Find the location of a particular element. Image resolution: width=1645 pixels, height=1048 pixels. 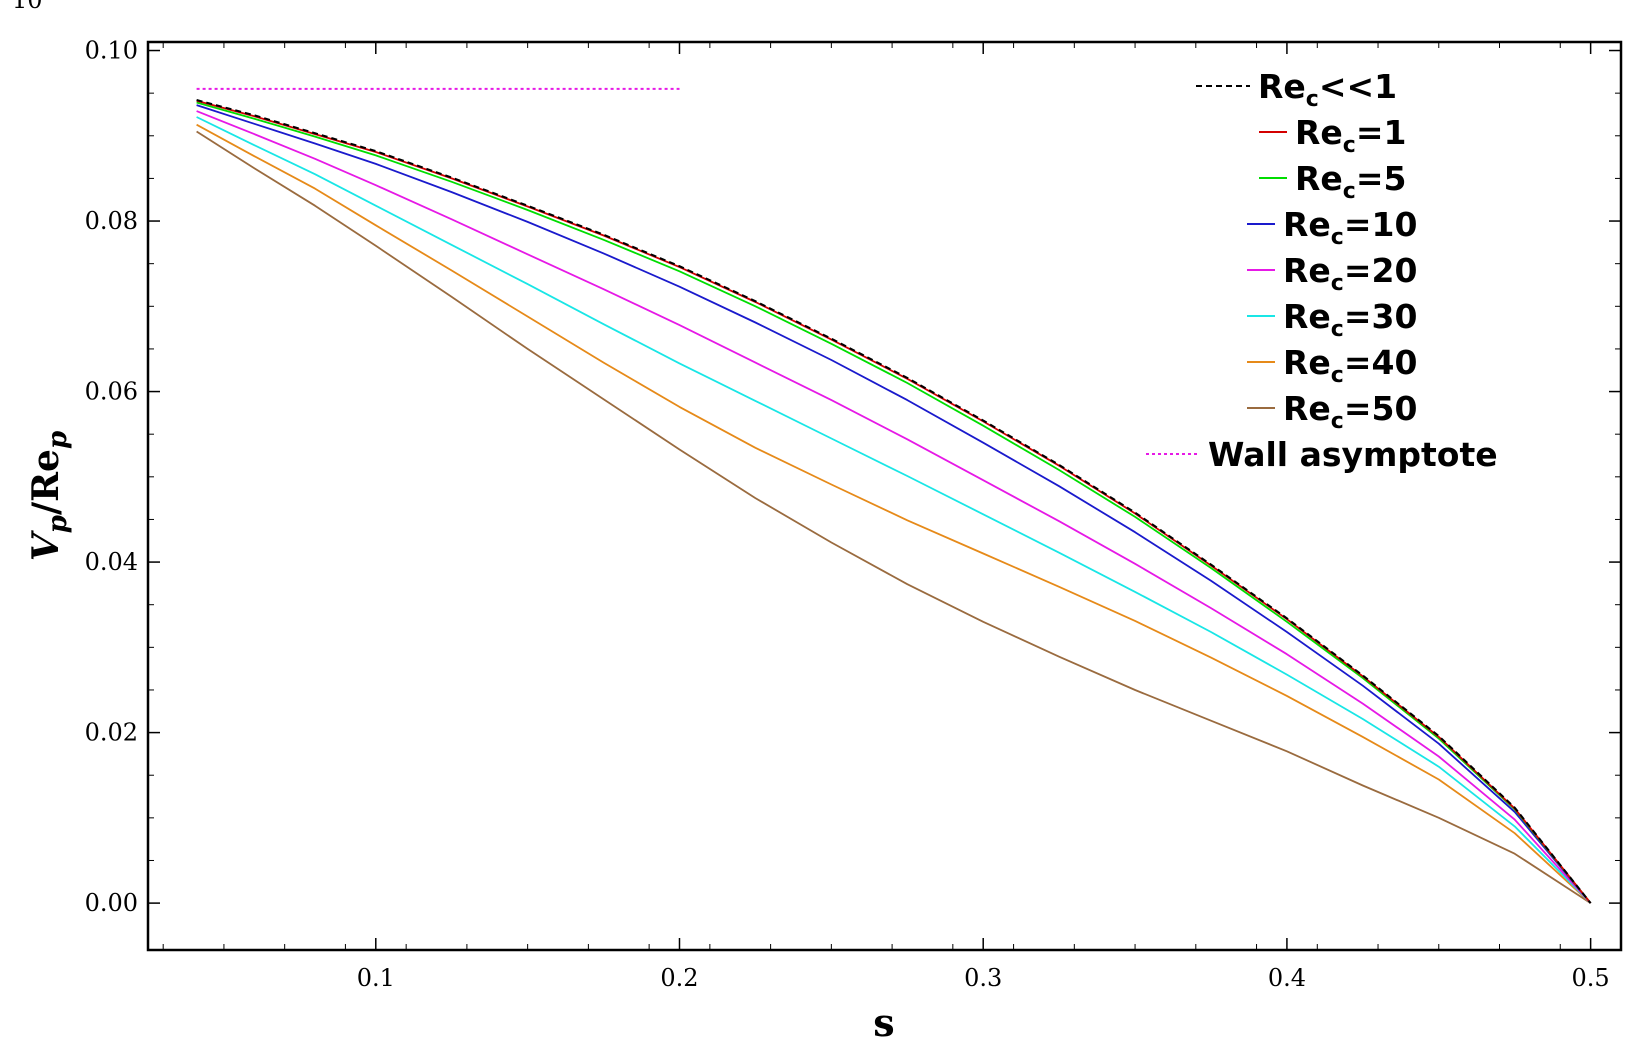

x-axis-label: s is located at coordinates (883, 1022).